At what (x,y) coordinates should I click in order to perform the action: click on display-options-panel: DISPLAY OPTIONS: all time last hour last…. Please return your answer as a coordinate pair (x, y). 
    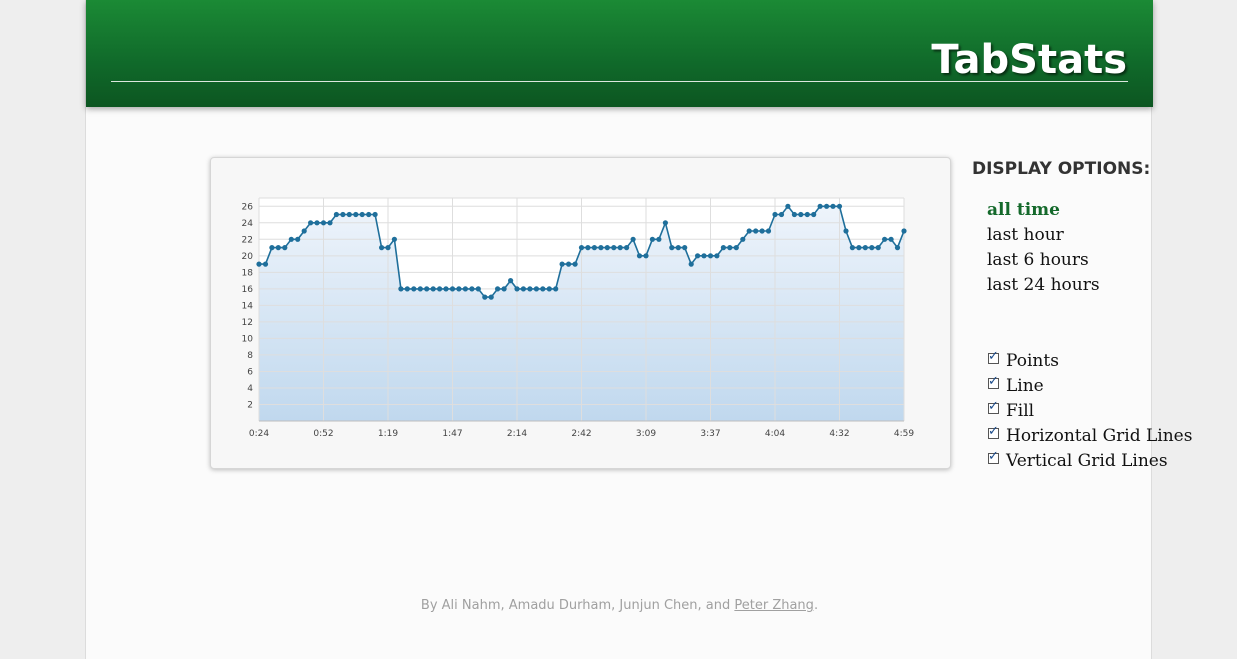
    Looking at the image, I should click on (1097, 314).